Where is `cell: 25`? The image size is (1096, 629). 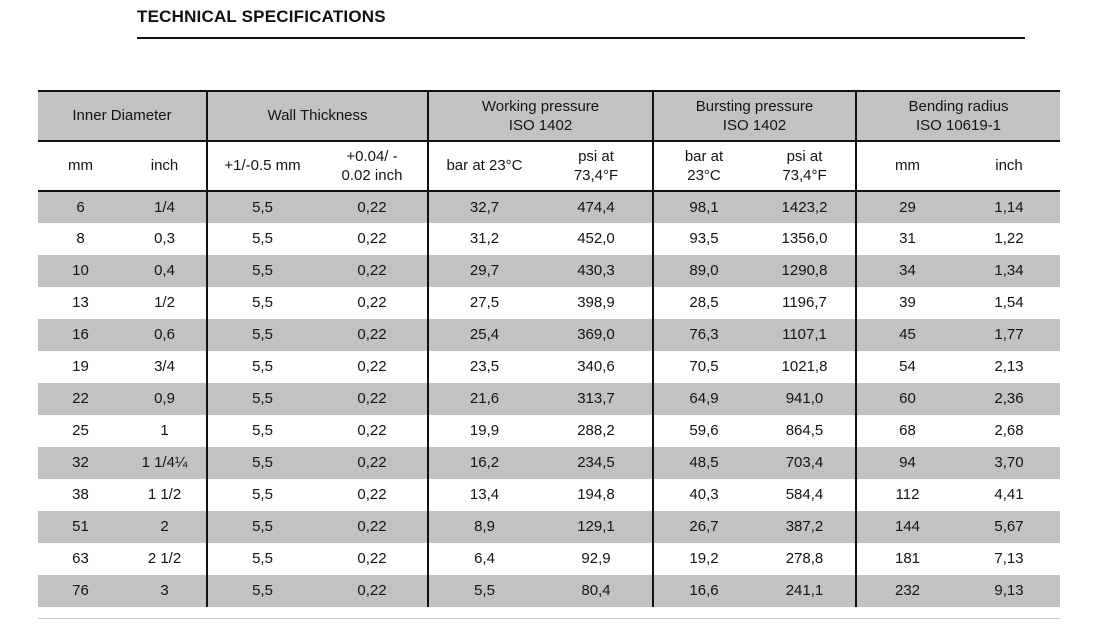 cell: 25 is located at coordinates (80, 431).